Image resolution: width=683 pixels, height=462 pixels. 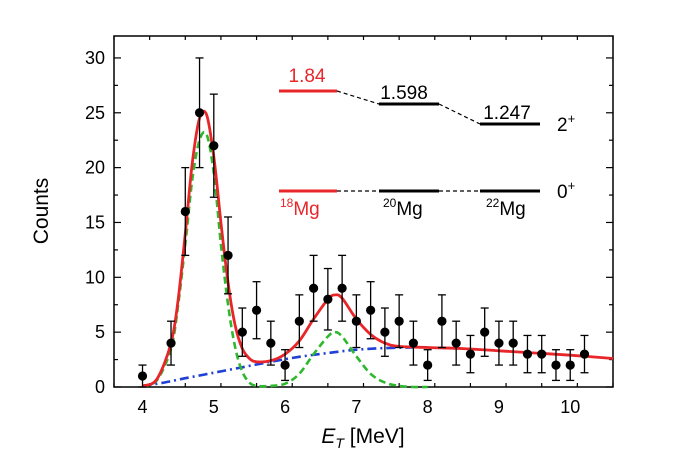 What do you see at coordinates (570, 407) in the screenshot?
I see `x-tick-label: 10` at bounding box center [570, 407].